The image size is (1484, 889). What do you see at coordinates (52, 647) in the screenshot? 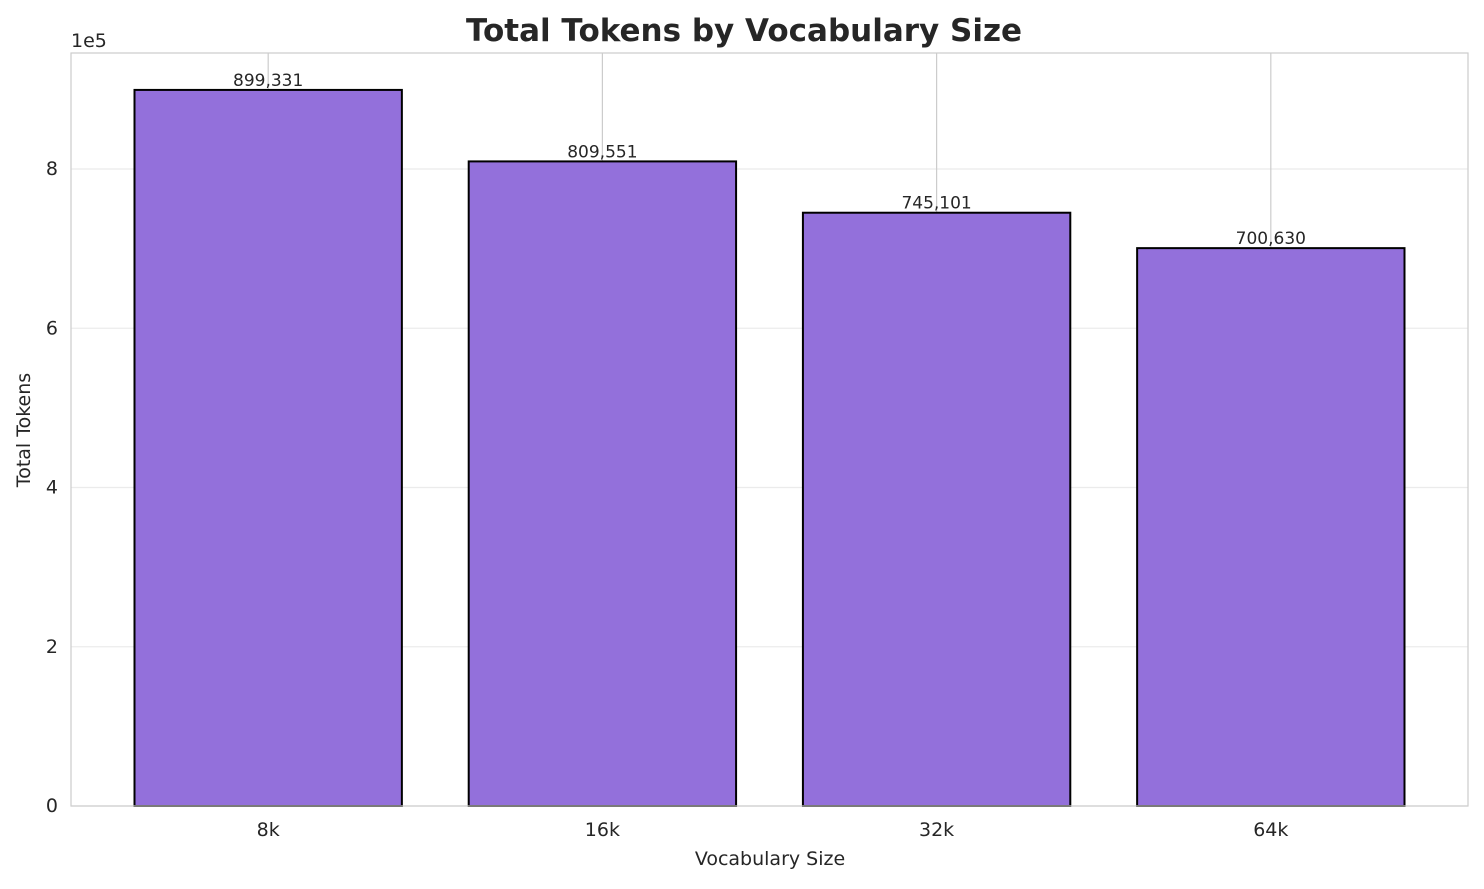
I see `y-tick-label: 2` at bounding box center [52, 647].